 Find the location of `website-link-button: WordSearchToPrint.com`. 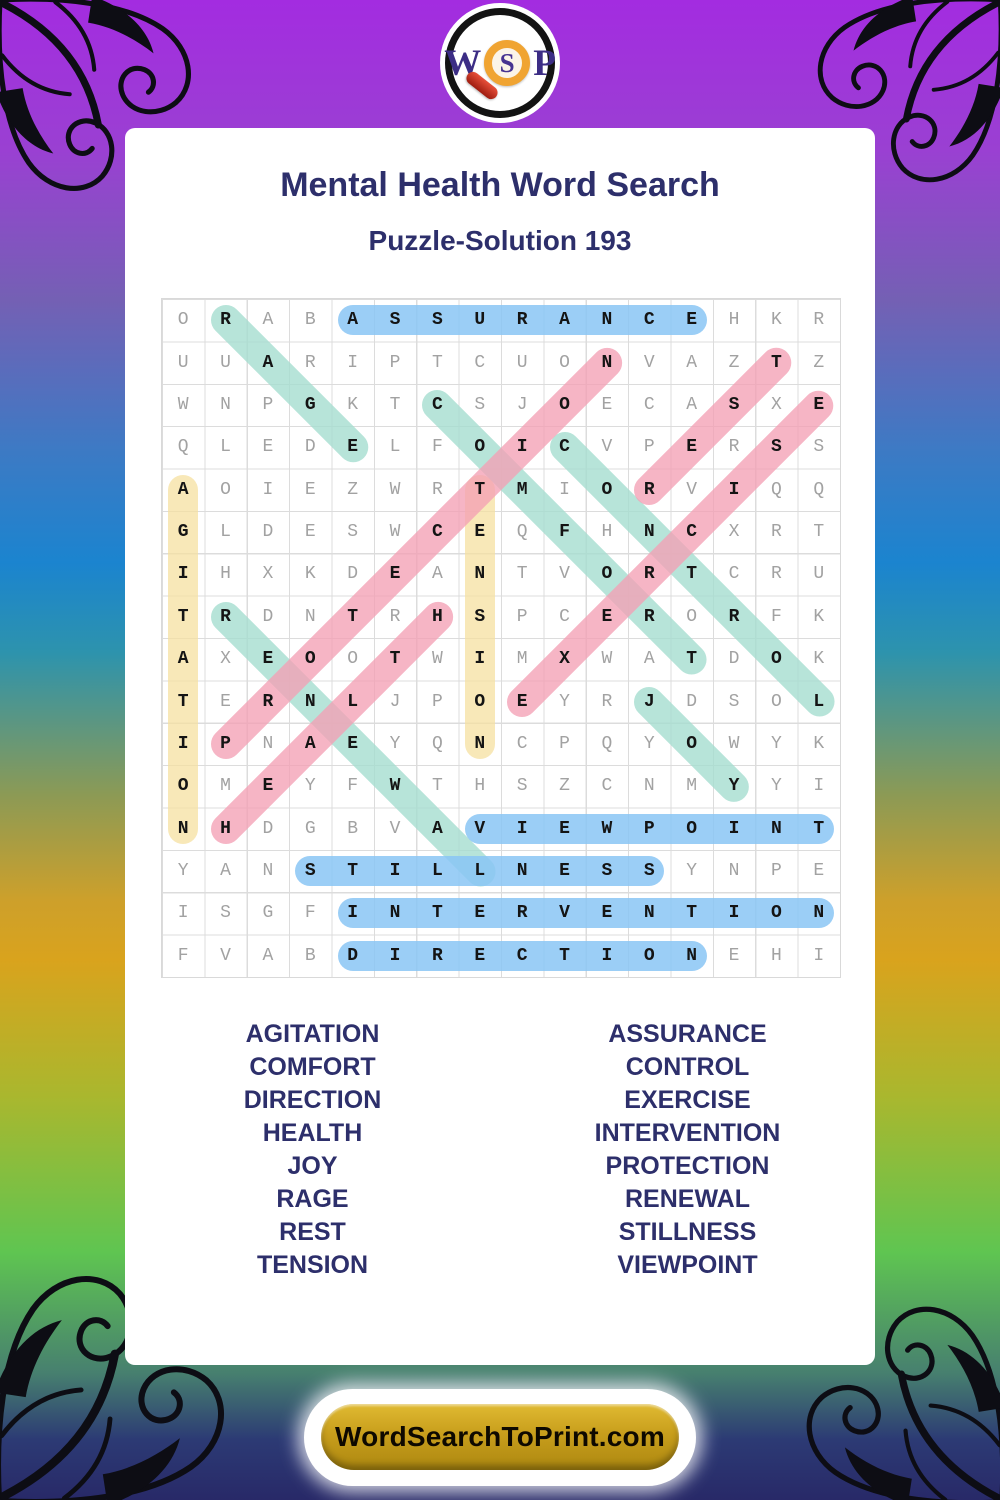

website-link-button: WordSearchToPrint.com is located at coordinates (500, 1437).